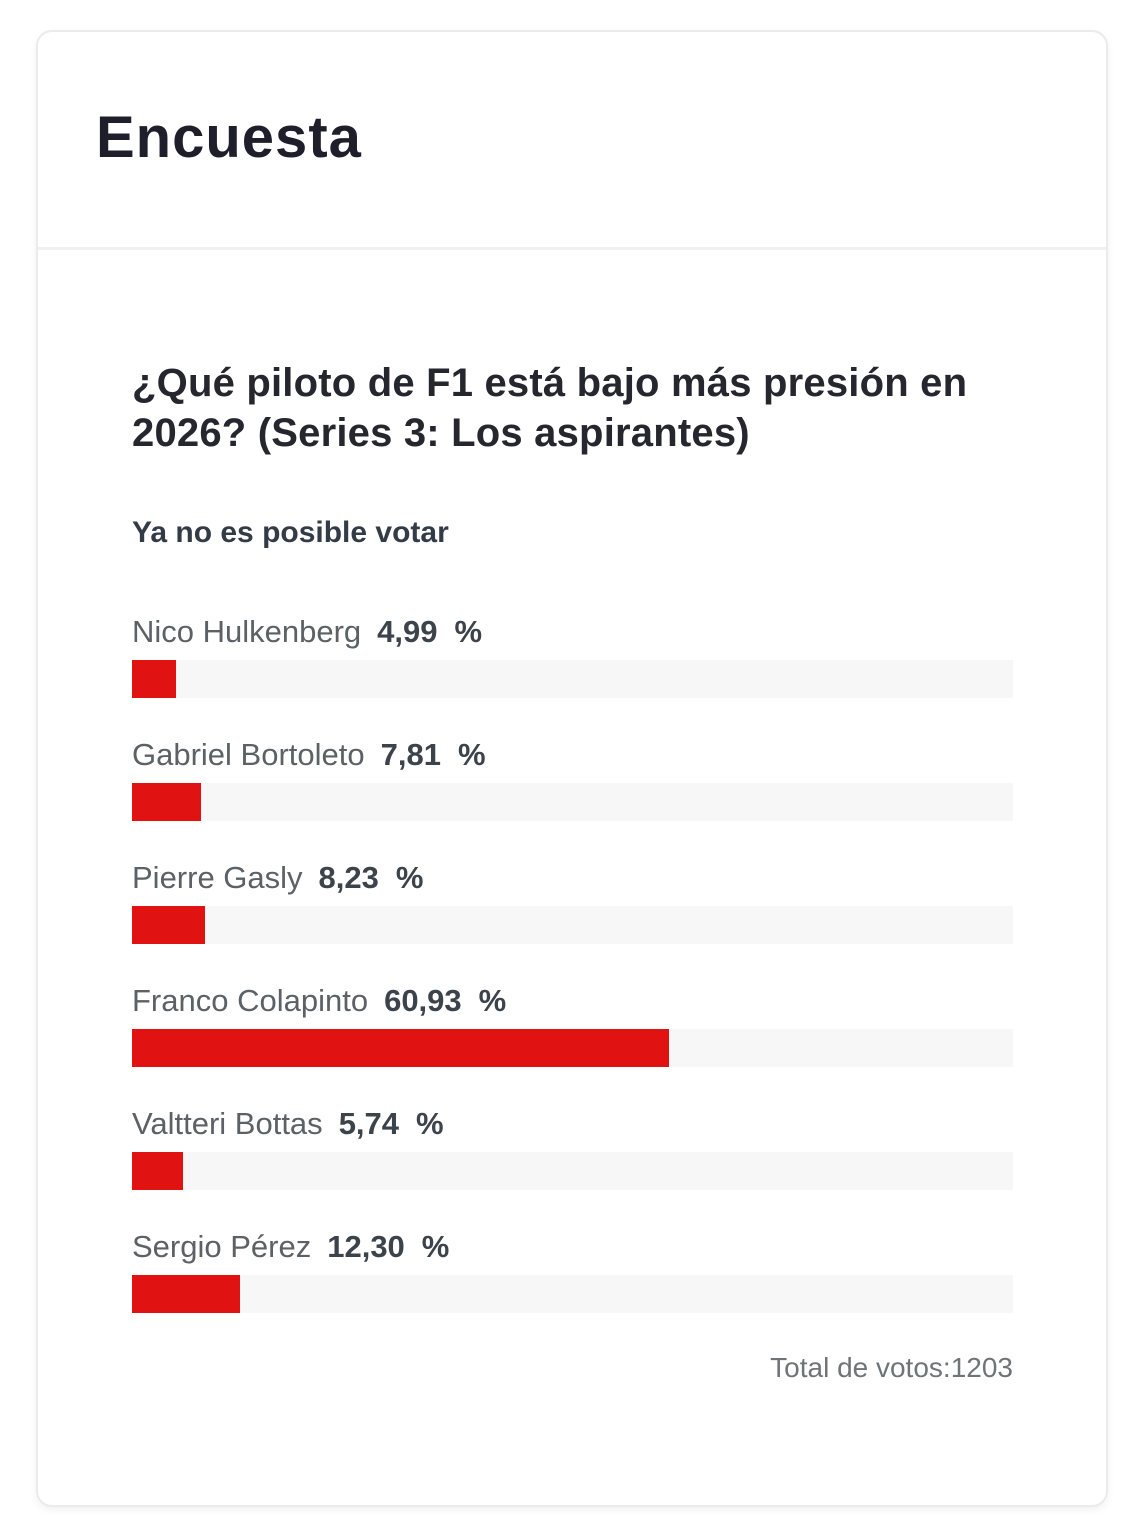 Image resolution: width=1134 pixels, height=1536 pixels. I want to click on poll-option-row: Franco Colapinto 60,93 %, so click(572, 1024).